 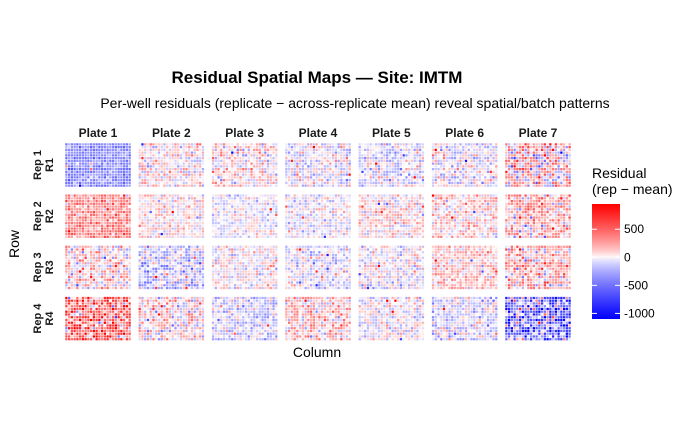 I want to click on heatmap-panel, so click(x=171, y=165).